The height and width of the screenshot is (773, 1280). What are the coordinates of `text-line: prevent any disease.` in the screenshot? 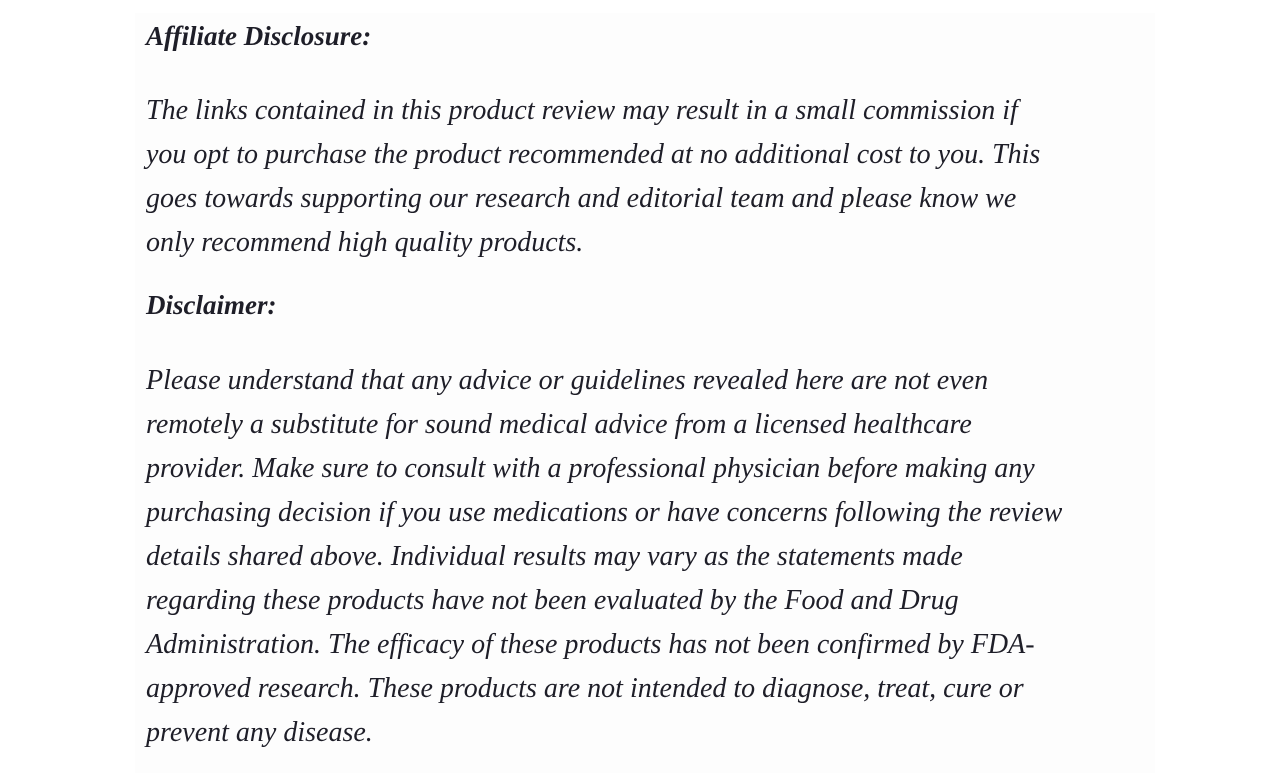 It's located at (259, 732).